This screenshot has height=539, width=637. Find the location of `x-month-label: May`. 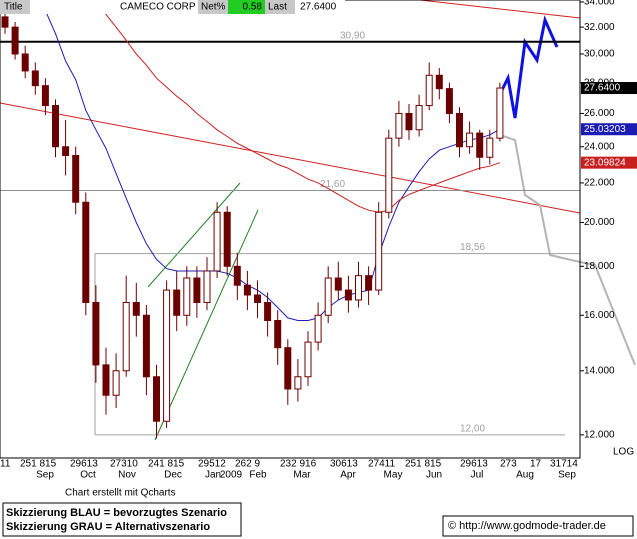

x-month-label: May is located at coordinates (393, 475).